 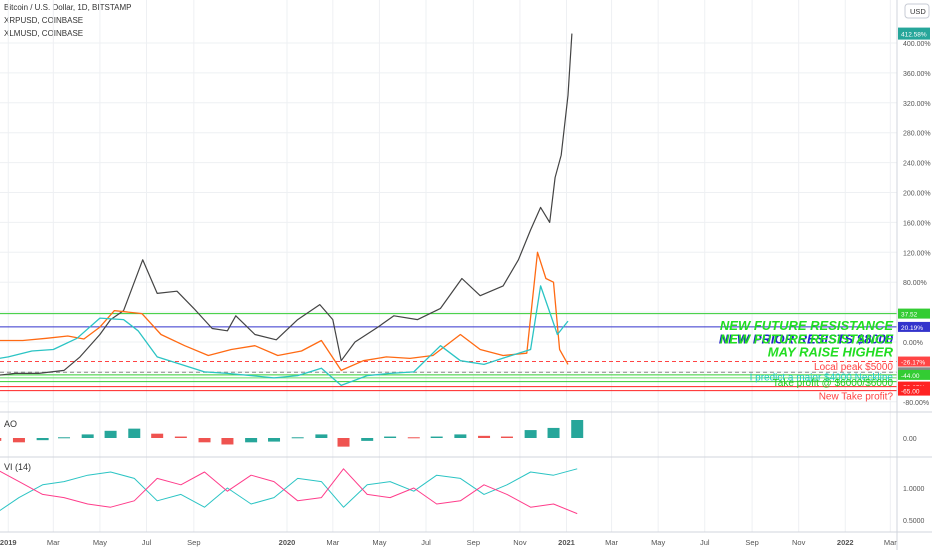 What do you see at coordinates (916, 403) in the screenshot?
I see `y-tick-label: -80.00%` at bounding box center [916, 403].